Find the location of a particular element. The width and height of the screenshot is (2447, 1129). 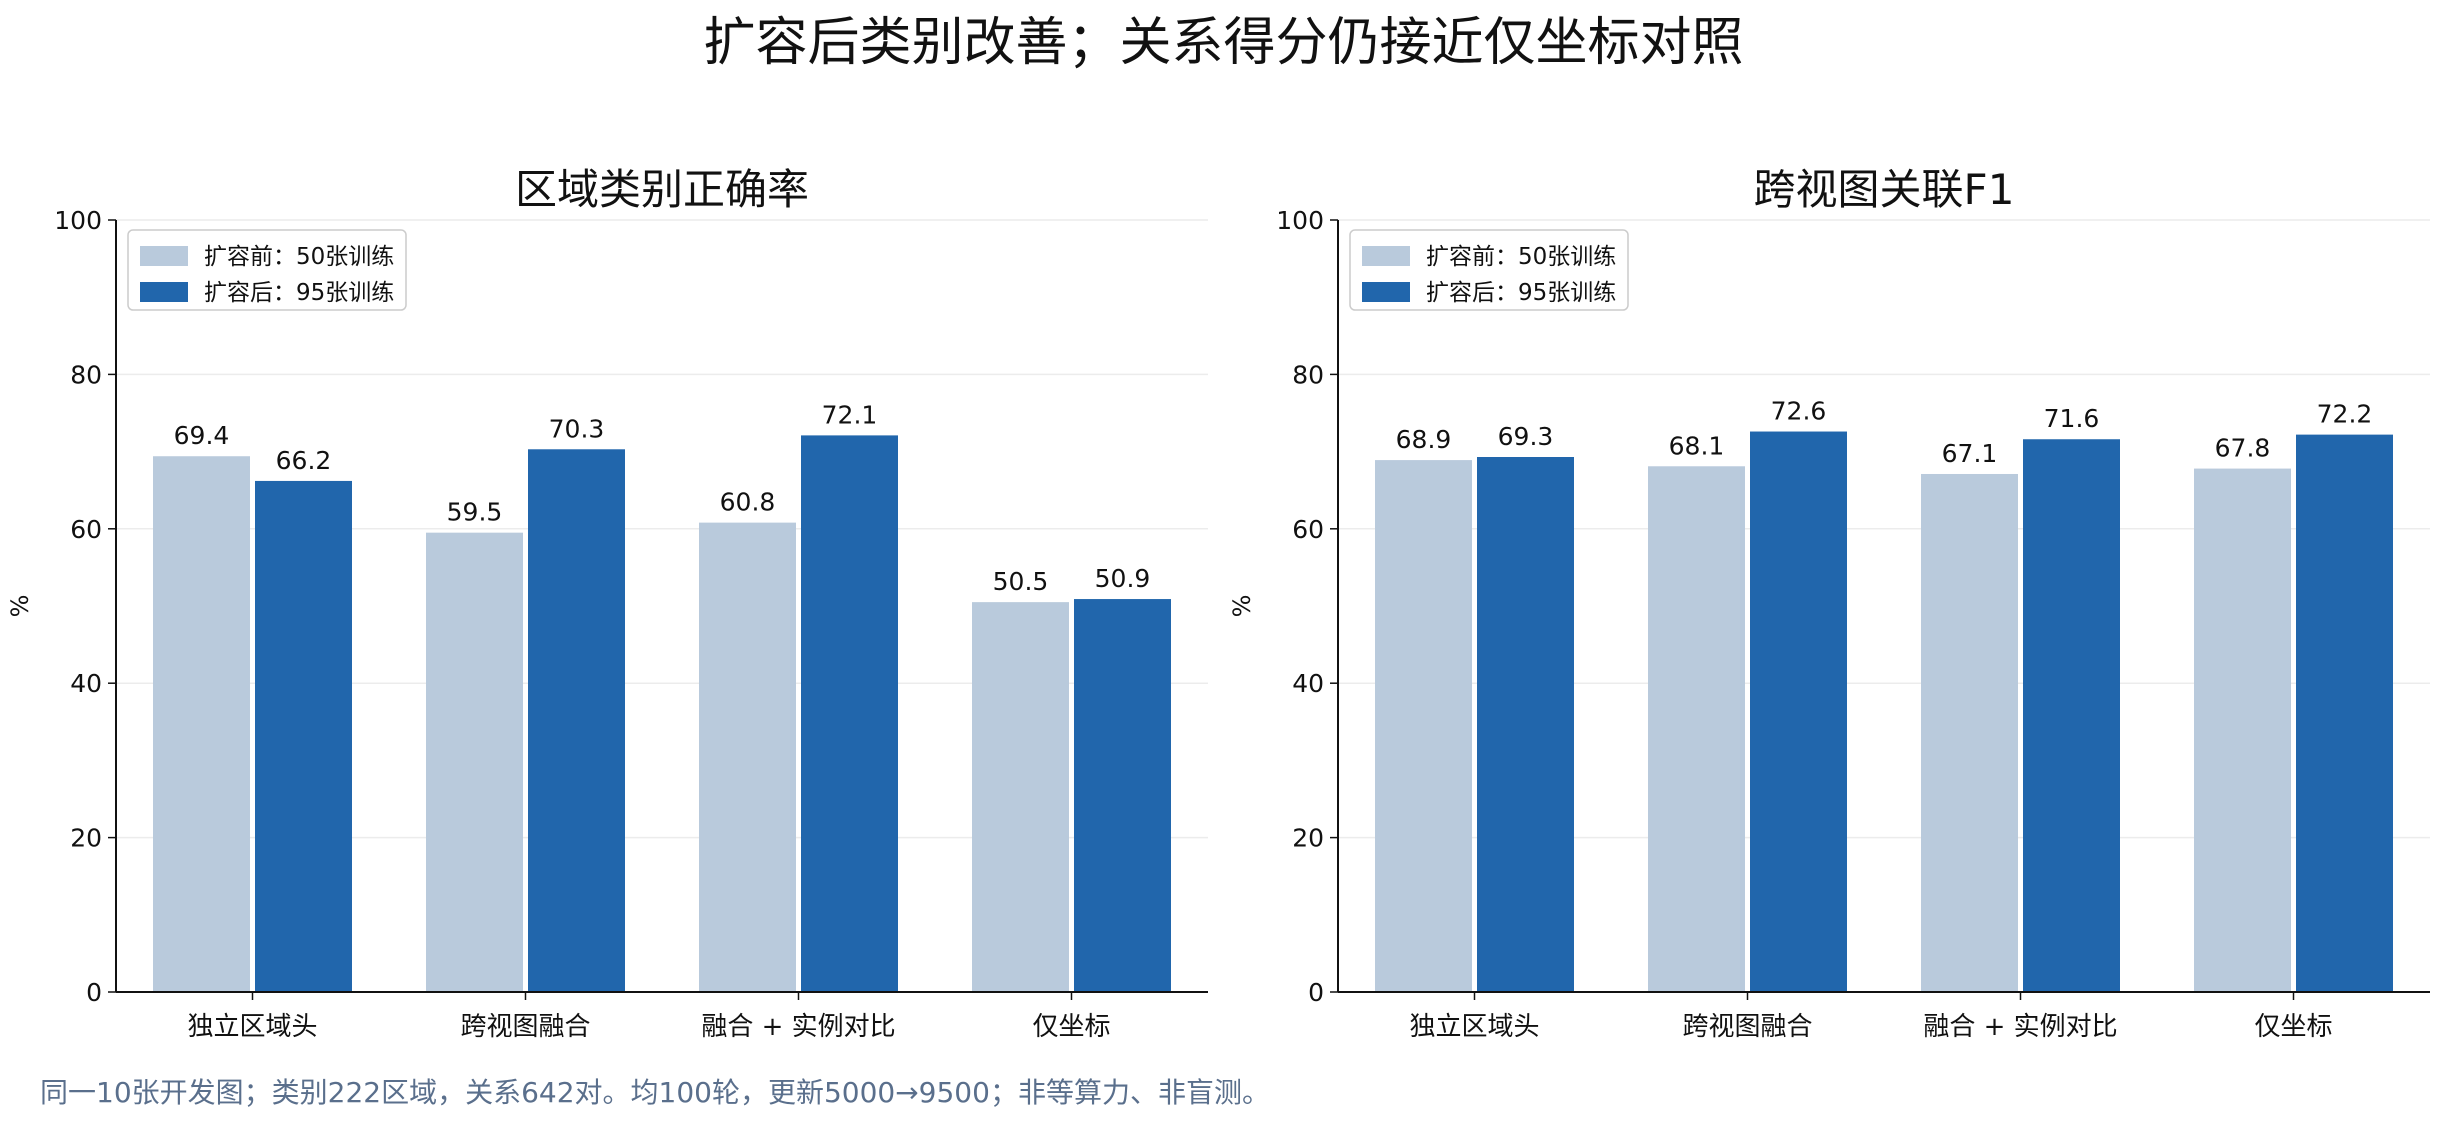

panel-title: 跨视图关联F1 is located at coordinates (1884, 189).